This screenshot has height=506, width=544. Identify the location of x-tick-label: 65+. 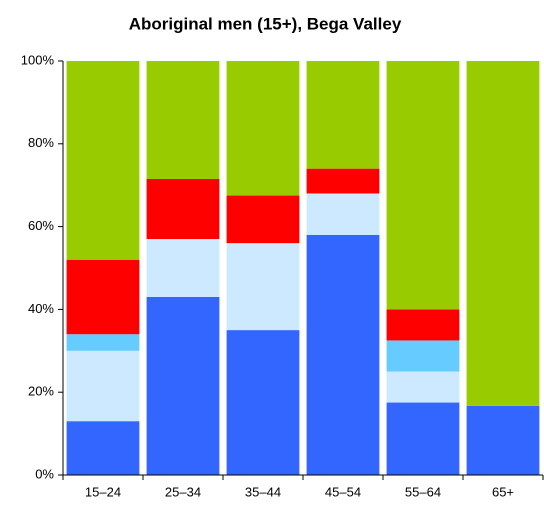
(503, 491).